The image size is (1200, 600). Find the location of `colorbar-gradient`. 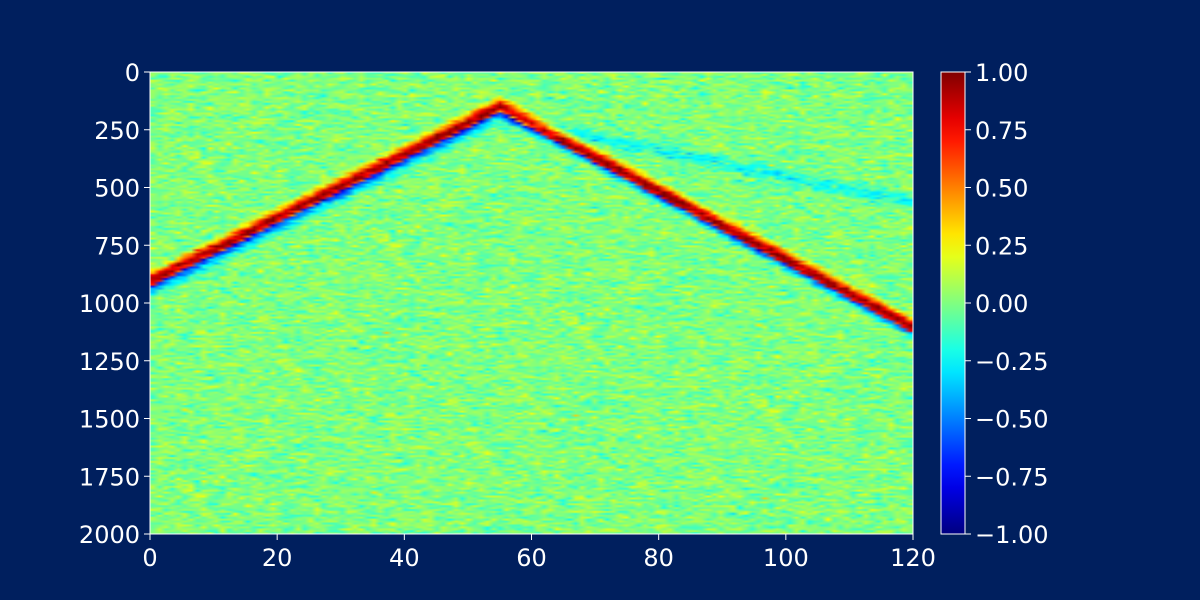

colorbar-gradient is located at coordinates (953, 303).